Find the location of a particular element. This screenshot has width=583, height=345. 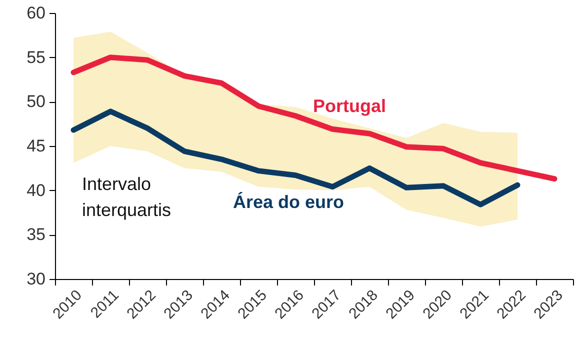

series-label: Portugal is located at coordinates (349, 106).